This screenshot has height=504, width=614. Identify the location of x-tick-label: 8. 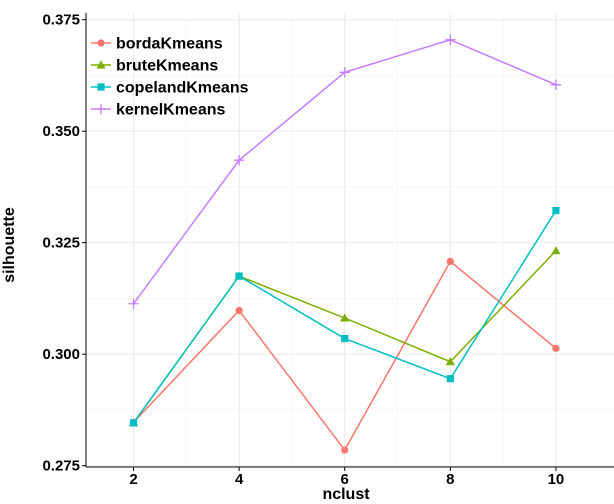
(450, 479).